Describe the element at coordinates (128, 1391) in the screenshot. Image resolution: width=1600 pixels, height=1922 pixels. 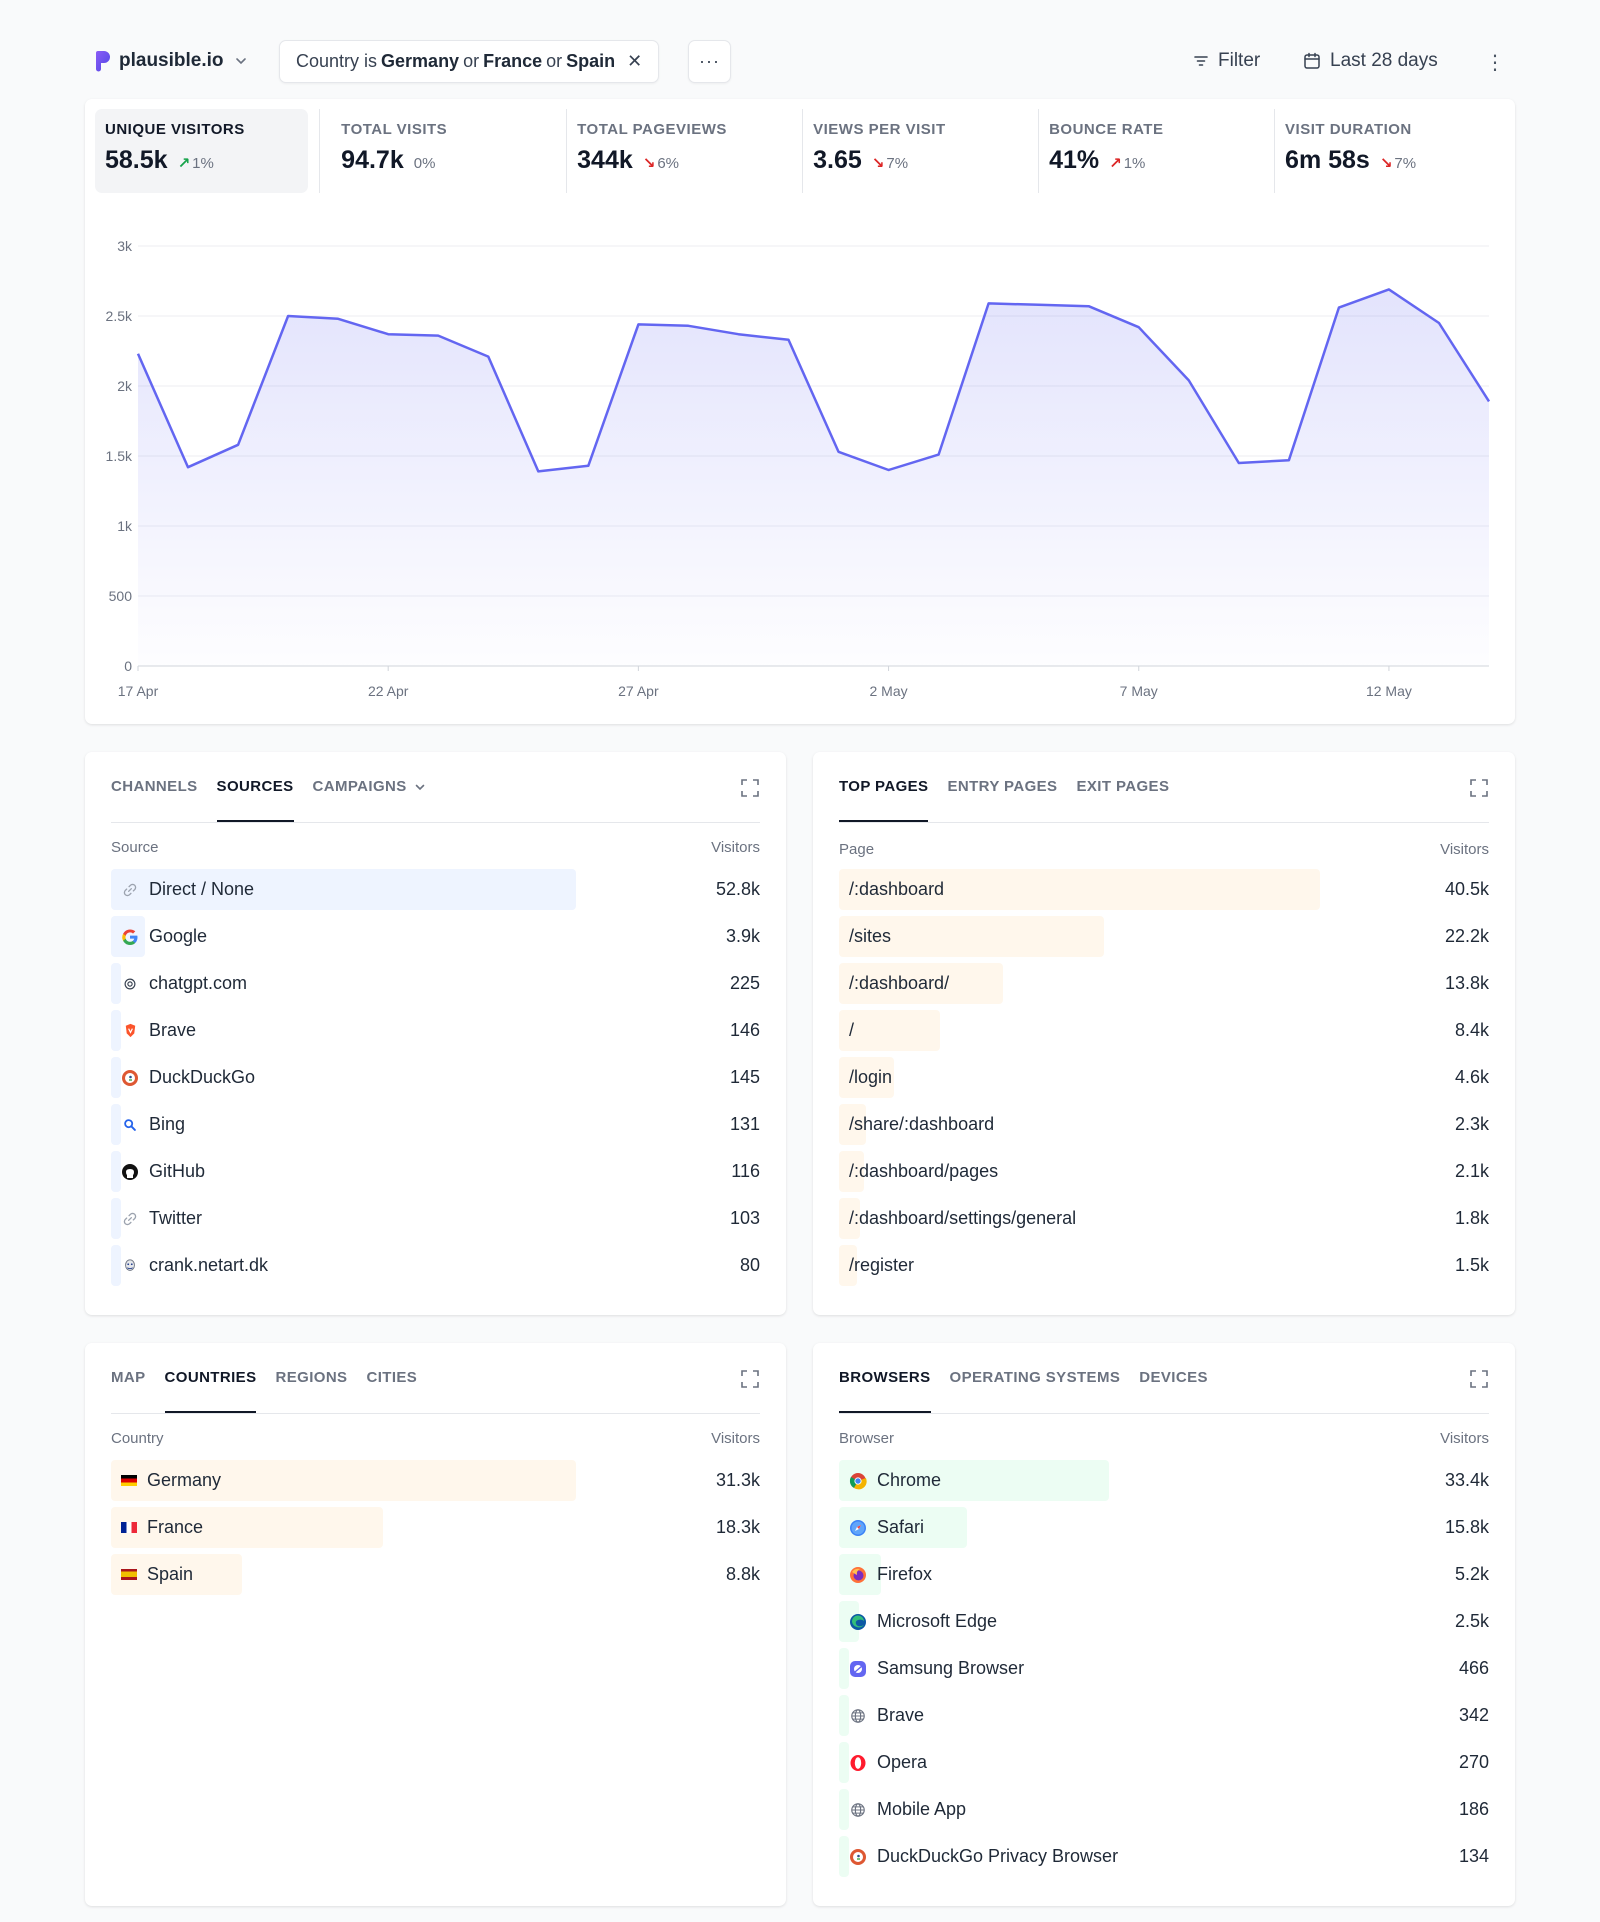
I see `tab-map: MAP` at that location.